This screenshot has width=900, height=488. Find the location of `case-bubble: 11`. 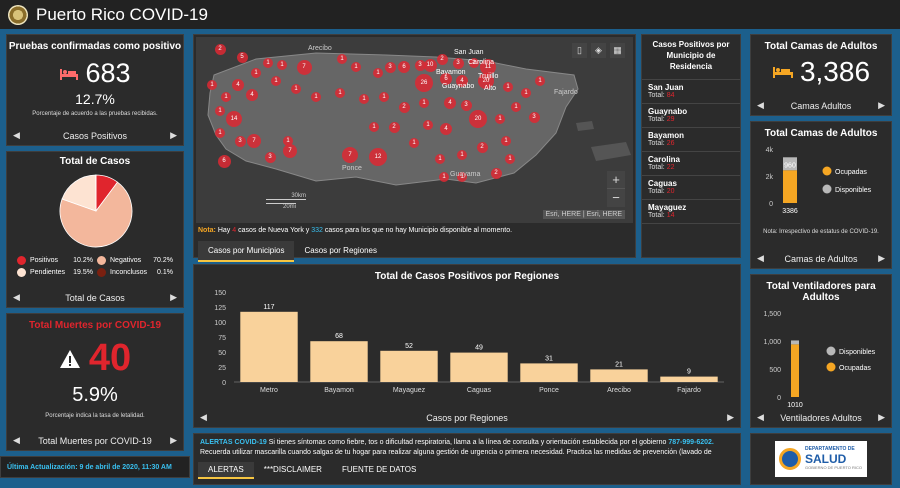

case-bubble: 11 is located at coordinates (488, 67).